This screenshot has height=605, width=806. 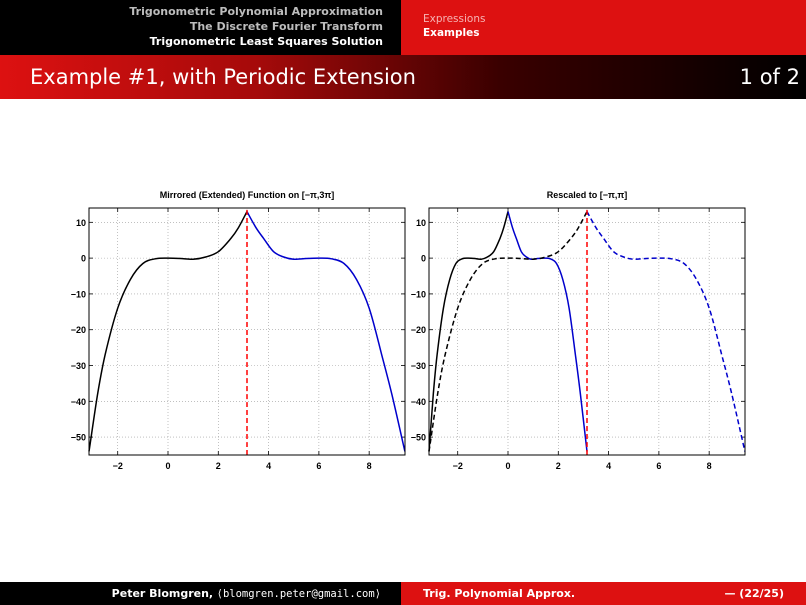 What do you see at coordinates (658, 466) in the screenshot?
I see `plot-right-xtick-label: 6` at bounding box center [658, 466].